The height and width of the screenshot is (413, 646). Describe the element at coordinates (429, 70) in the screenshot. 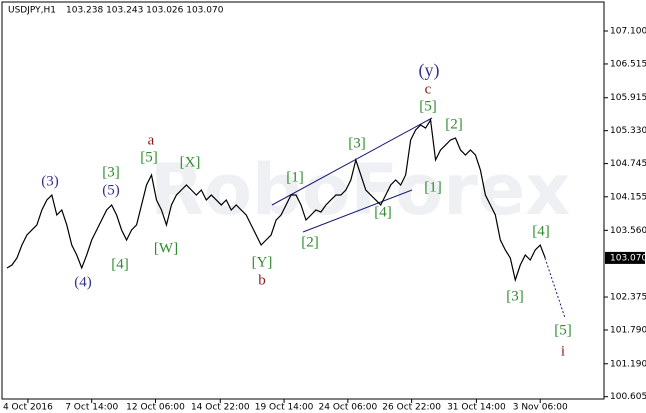

I see `wave-label: (y)` at that location.